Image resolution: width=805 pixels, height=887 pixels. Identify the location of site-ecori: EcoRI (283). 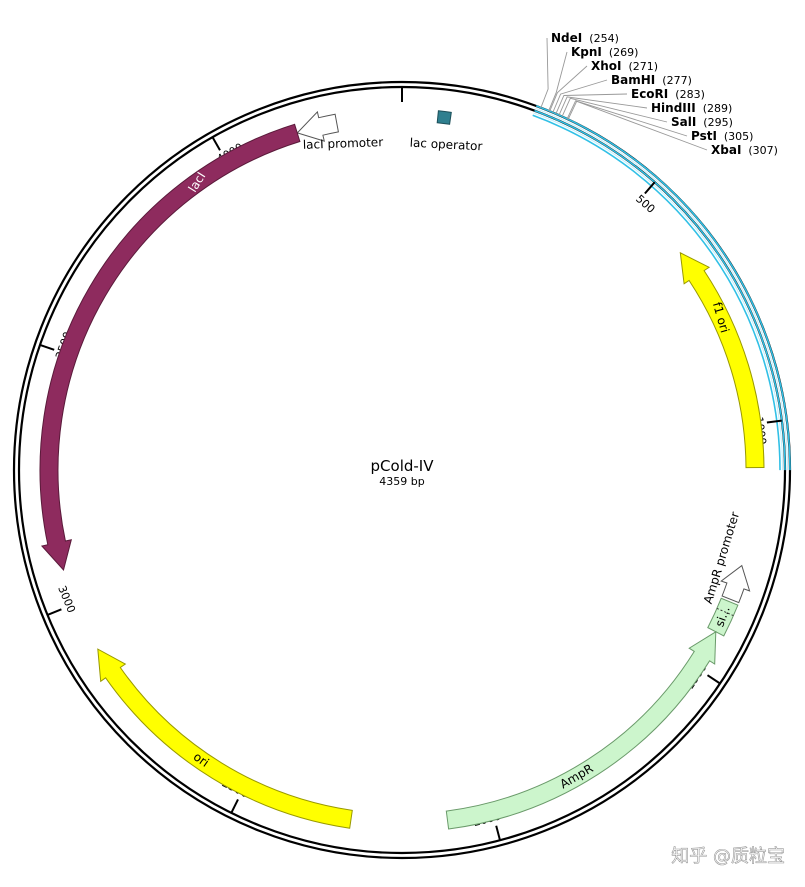
(630, 100).